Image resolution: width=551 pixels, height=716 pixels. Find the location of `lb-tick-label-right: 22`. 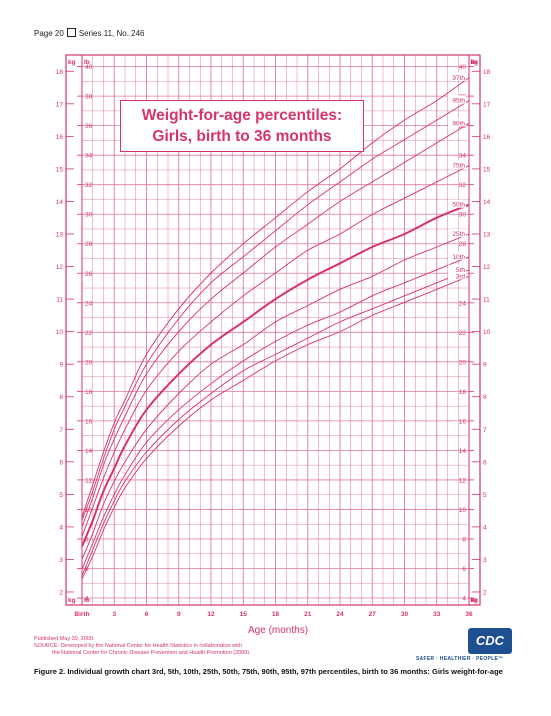

lb-tick-label-right: 22 is located at coordinates (463, 333).